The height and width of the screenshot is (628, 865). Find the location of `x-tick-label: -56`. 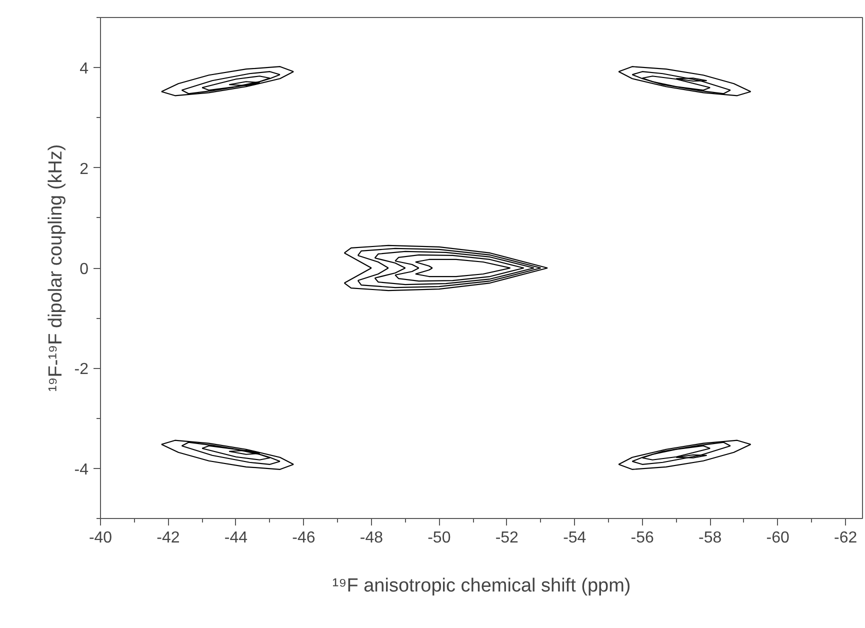

x-tick-label: -56 is located at coordinates (642, 538).